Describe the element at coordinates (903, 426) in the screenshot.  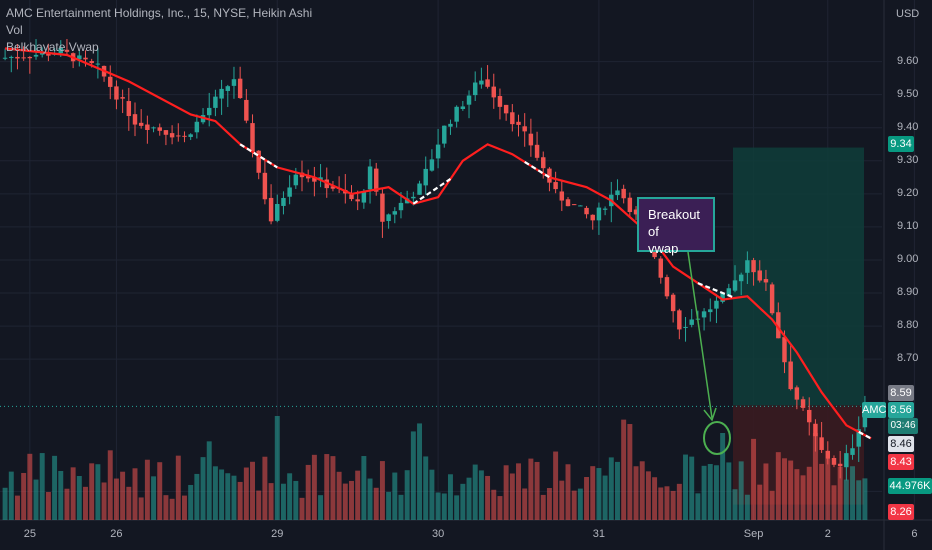
I see `bar-countdown: 03:46` at that location.